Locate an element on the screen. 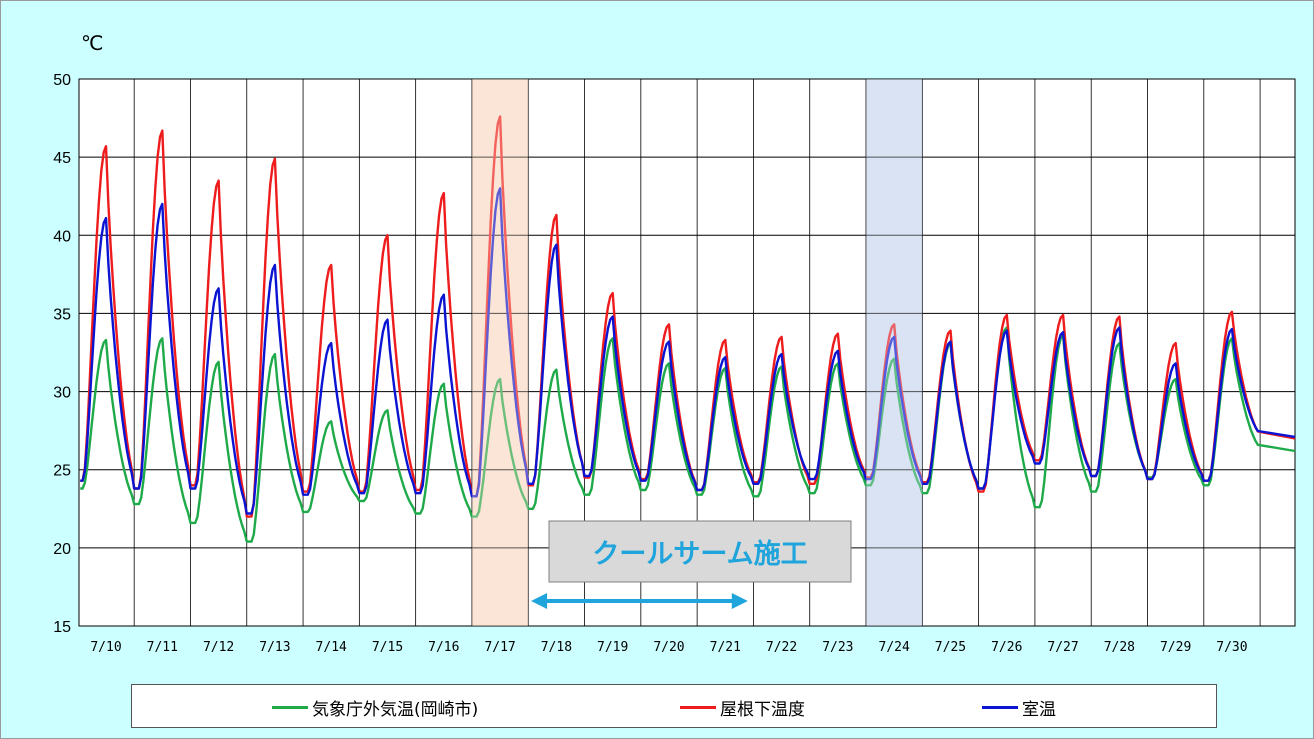 This screenshot has width=1314, height=739. x-tick-label: 7/29 is located at coordinates (1175, 647).